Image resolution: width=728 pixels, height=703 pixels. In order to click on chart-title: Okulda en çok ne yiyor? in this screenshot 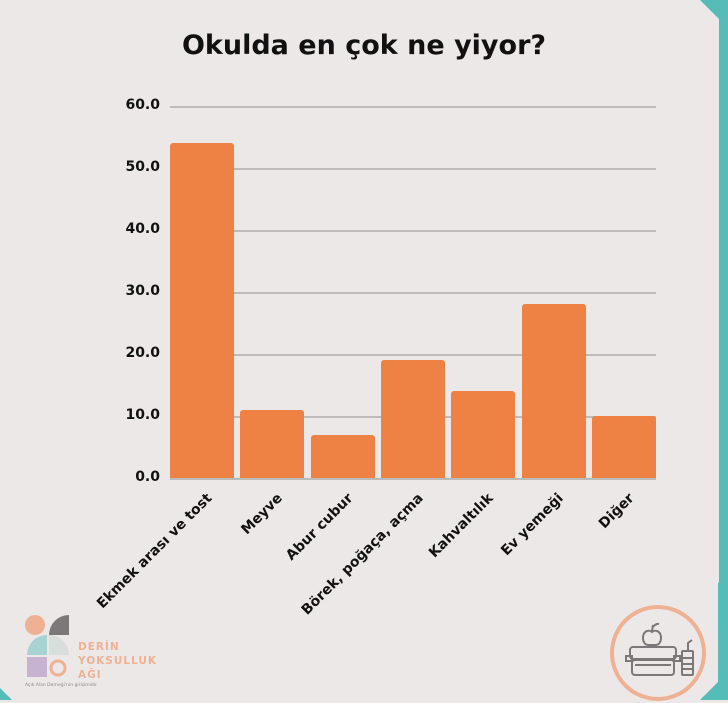, I will do `click(364, 45)`.